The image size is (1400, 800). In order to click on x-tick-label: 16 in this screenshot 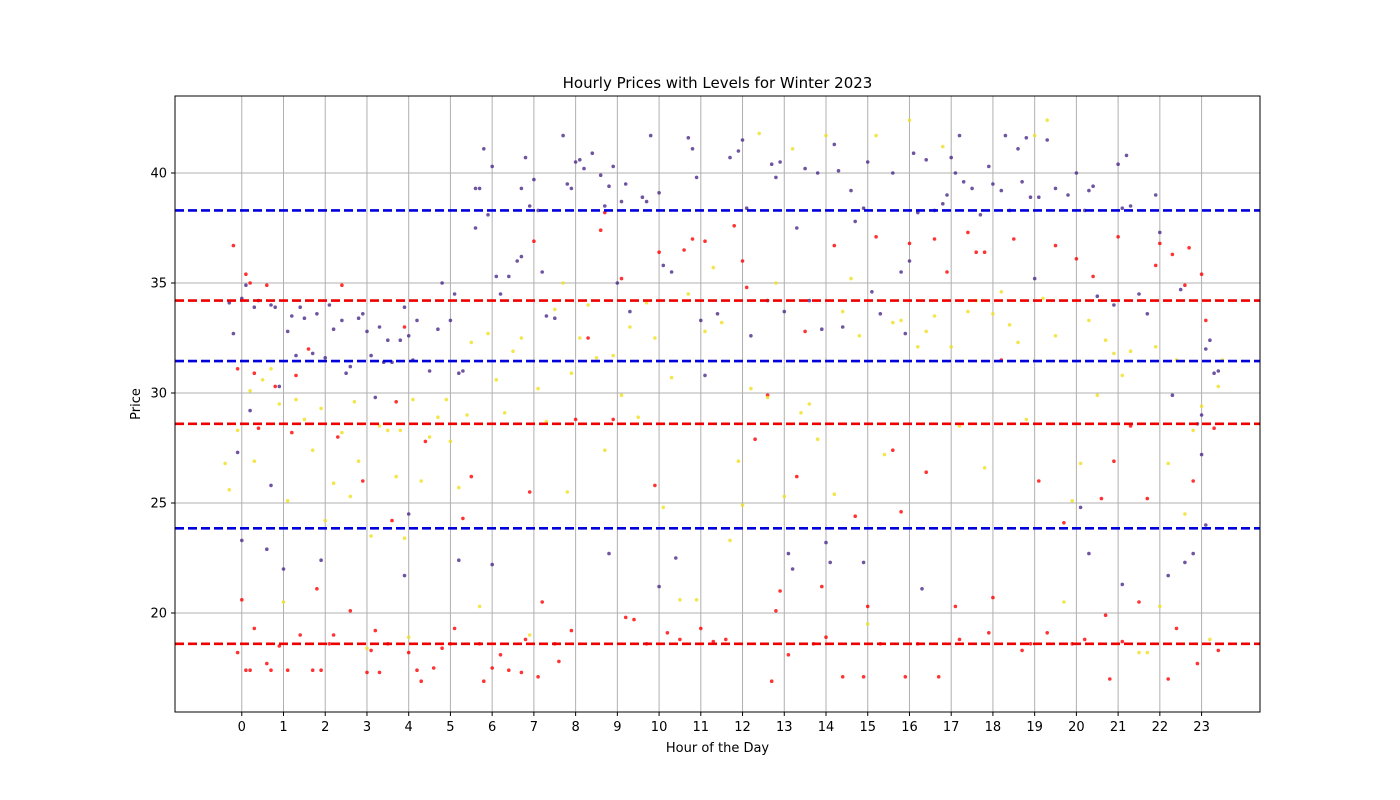, I will do `click(909, 727)`.